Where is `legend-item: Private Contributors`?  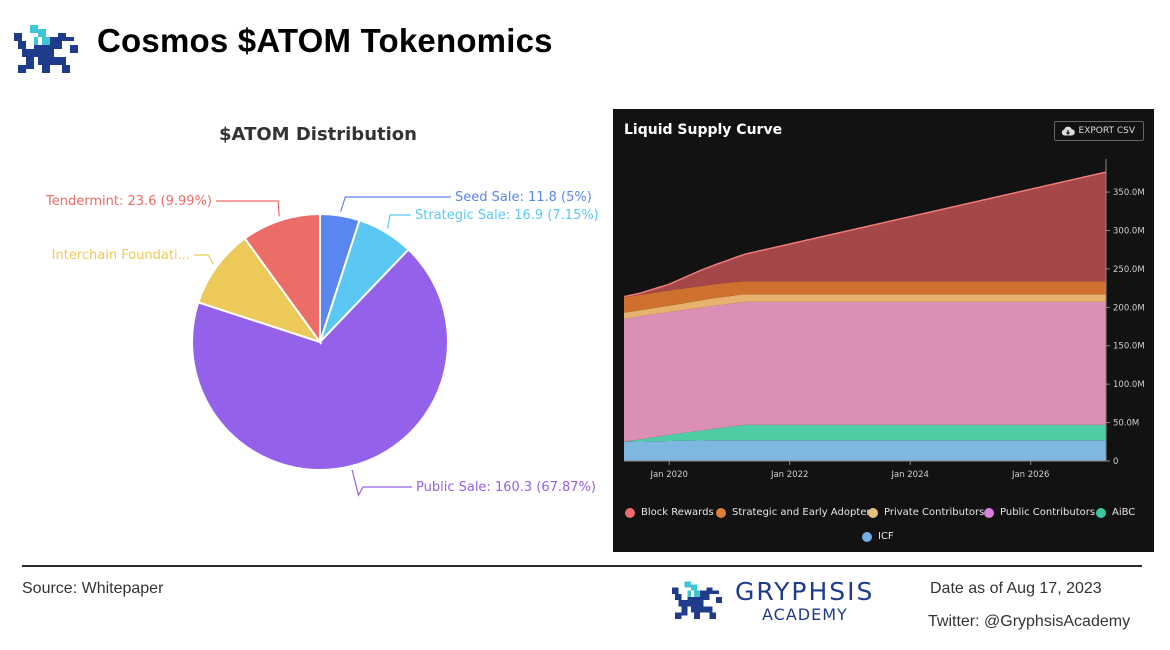
legend-item: Private Contributors is located at coordinates (926, 512).